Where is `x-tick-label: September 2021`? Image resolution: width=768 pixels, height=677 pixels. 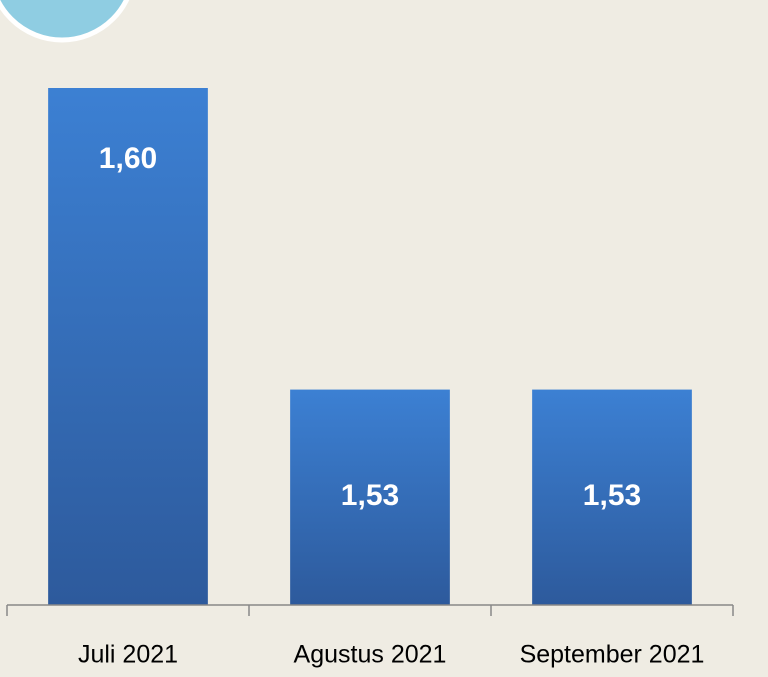 x-tick-label: September 2021 is located at coordinates (612, 655).